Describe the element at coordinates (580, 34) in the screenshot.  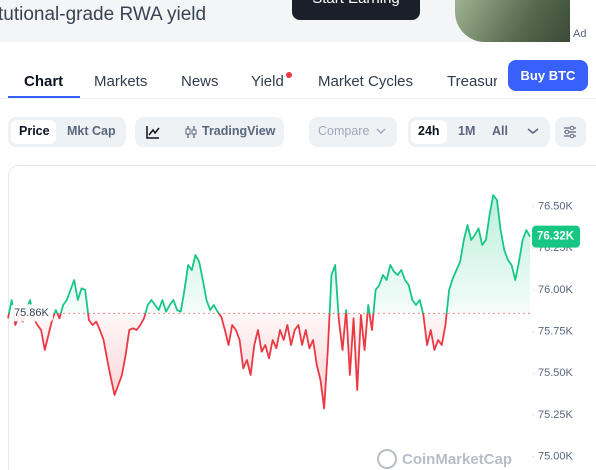
I see `ad-label: Ad` at that location.